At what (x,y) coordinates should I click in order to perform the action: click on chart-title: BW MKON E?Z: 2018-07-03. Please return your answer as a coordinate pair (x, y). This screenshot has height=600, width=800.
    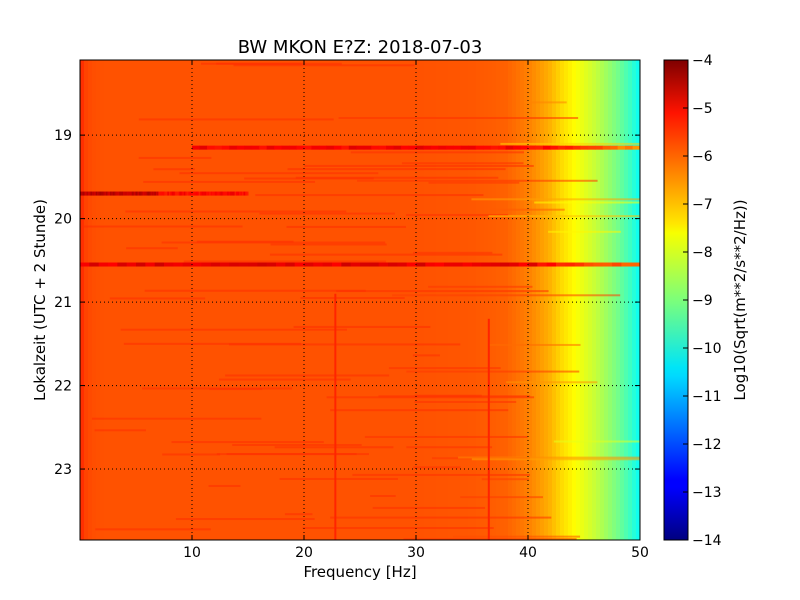
    Looking at the image, I should click on (360, 47).